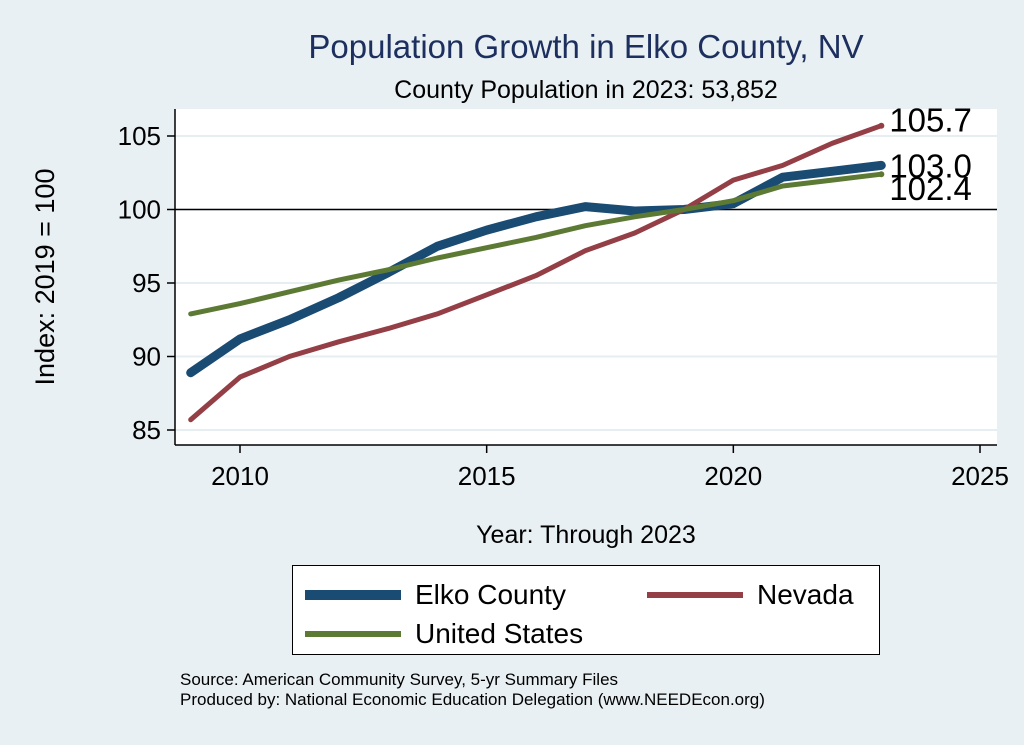  Describe the element at coordinates (930, 165) in the screenshot. I see `end-label-elko-county: 103.0` at that location.